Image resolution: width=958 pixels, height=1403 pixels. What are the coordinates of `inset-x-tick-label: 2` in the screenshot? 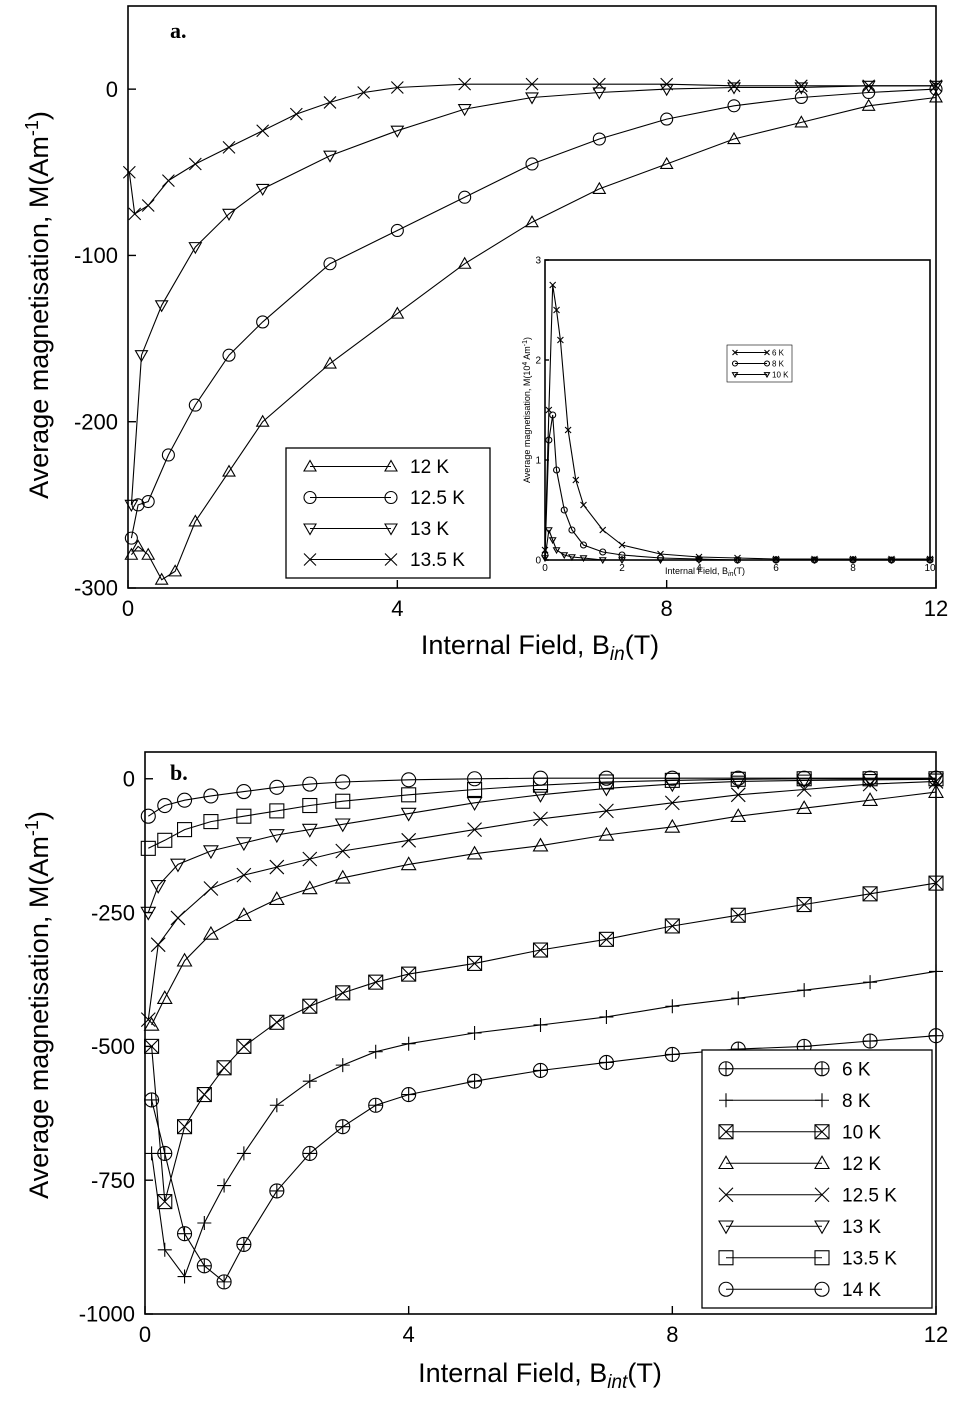 It's located at (622, 568).